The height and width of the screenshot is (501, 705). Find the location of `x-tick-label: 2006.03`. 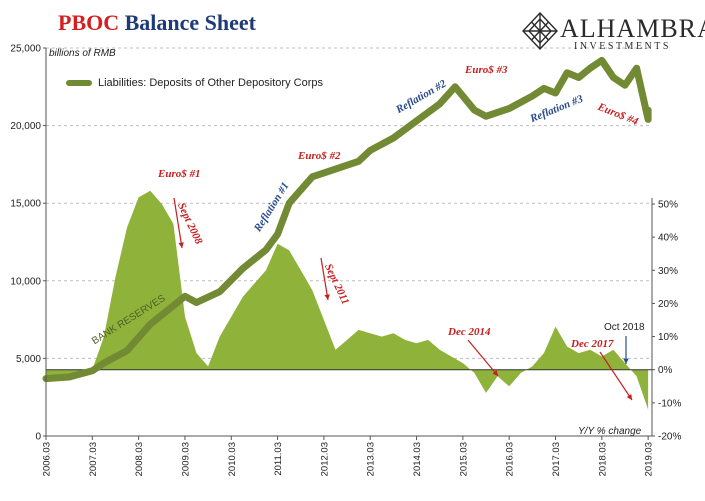

x-tick-label: 2006.03 is located at coordinates (47, 459).